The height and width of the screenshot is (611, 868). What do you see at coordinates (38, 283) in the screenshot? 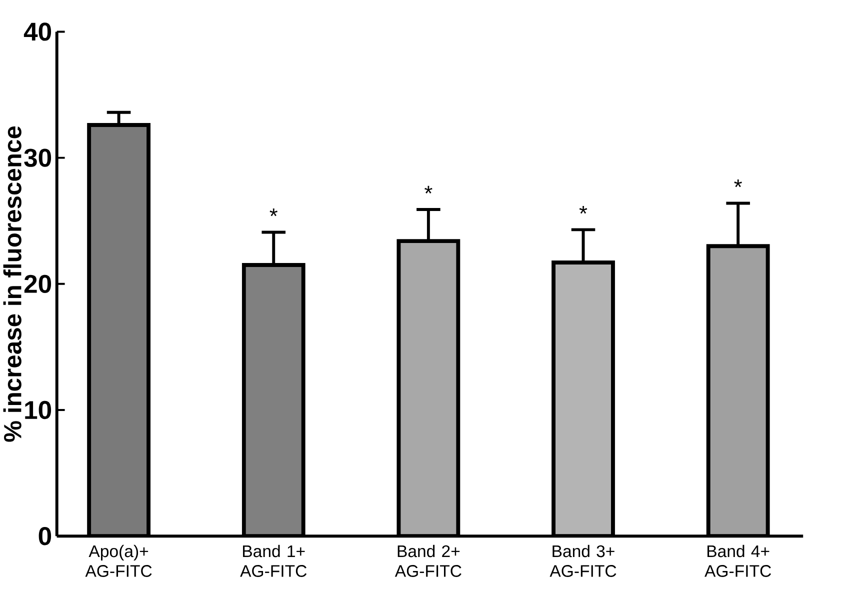
I see `y-tick-label: 20` at bounding box center [38, 283].